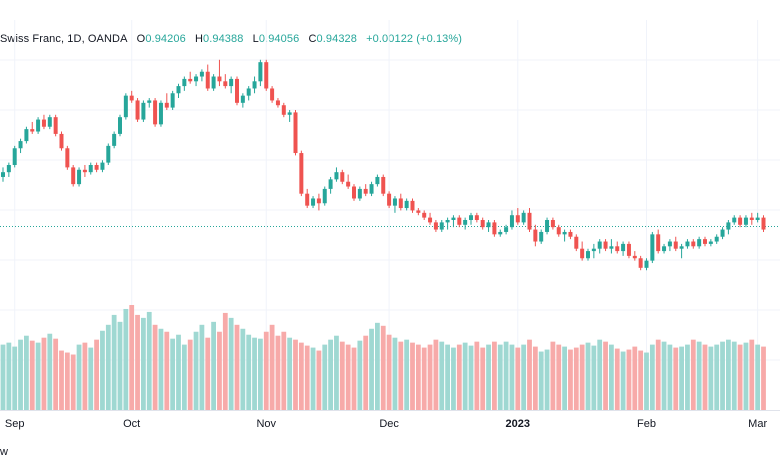 The image size is (780, 470). What do you see at coordinates (279, 39) in the screenshot?
I see `legend-low-value: 0.94056` at bounding box center [279, 39].